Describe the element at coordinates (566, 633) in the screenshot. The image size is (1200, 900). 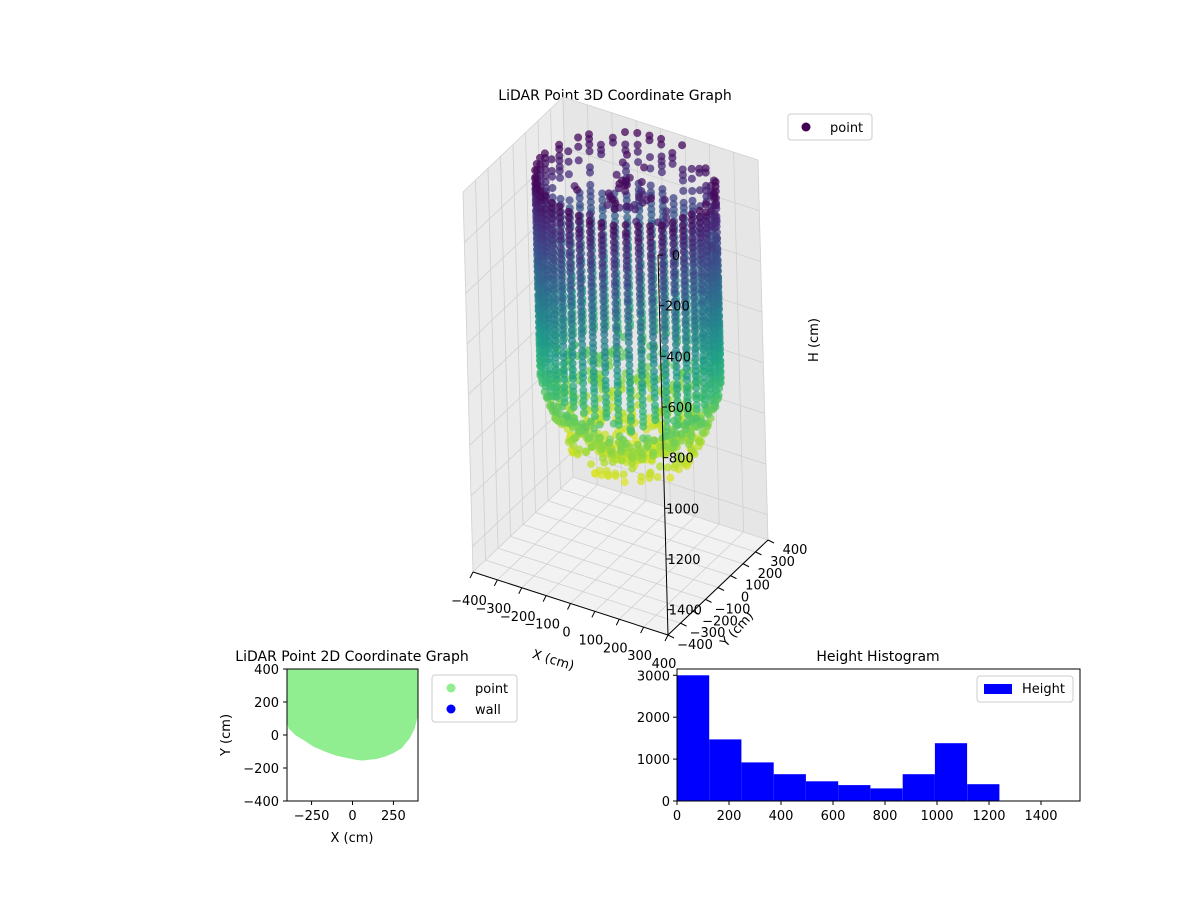
I see `3d-x-tick-label: 0` at that location.